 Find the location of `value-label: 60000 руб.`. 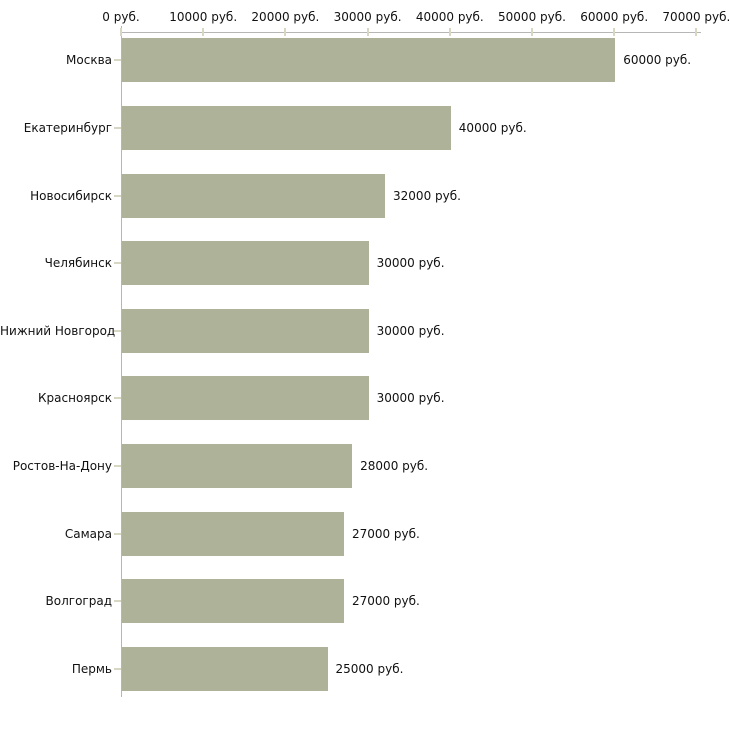

value-label: 60000 руб. is located at coordinates (657, 60).